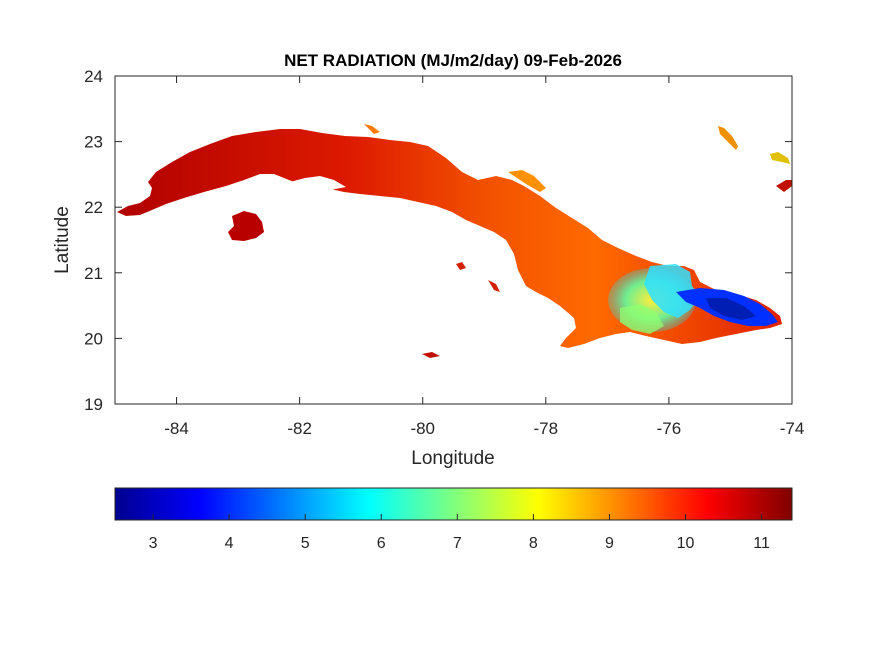 The width and height of the screenshot is (875, 656). Describe the element at coordinates (672, 291) in the screenshot. I see `east-cyan-zone` at that location.